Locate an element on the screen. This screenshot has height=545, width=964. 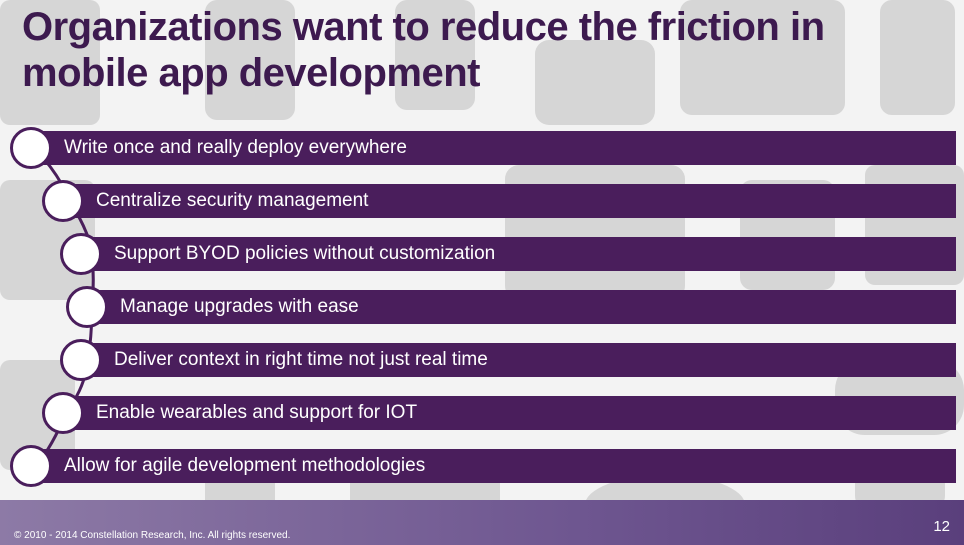
list-item: Centralize security management is located at coordinates (499, 201).